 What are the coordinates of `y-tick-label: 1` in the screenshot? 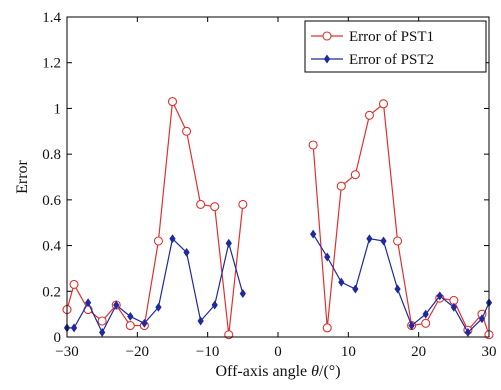 It's located at (58, 109).